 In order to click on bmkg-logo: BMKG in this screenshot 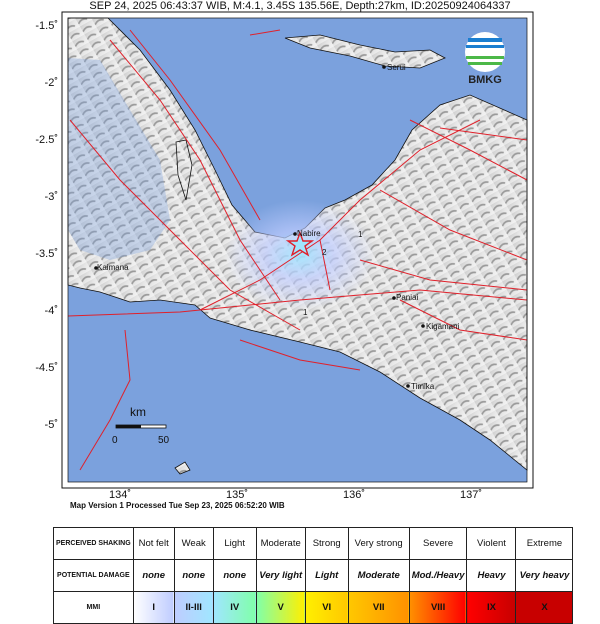, I will do `click(485, 59)`.